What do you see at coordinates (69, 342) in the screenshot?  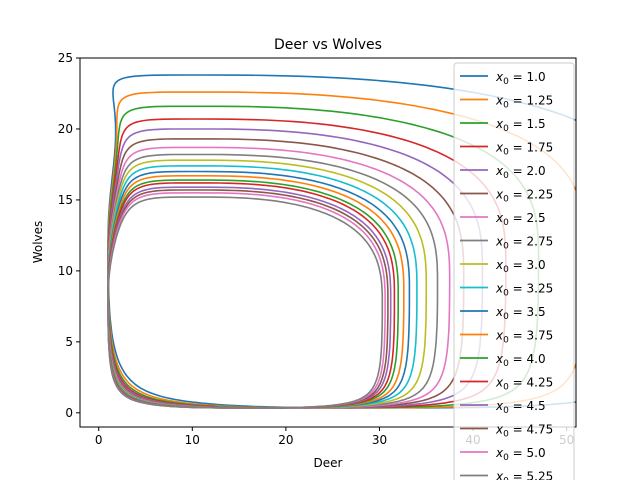 I see `y-tick-label: 5` at bounding box center [69, 342].